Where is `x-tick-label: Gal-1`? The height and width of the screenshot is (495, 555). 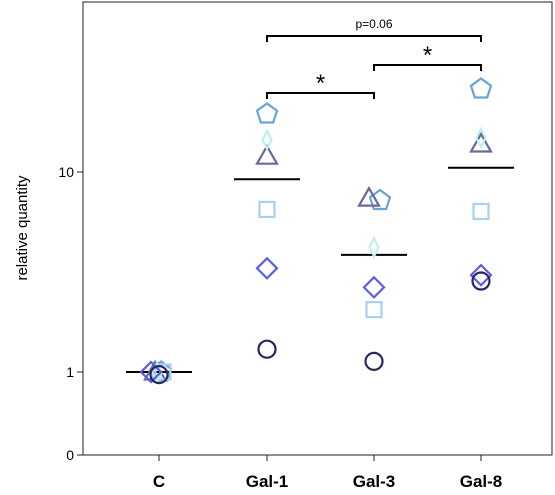 x-tick-label: Gal-1 is located at coordinates (267, 481).